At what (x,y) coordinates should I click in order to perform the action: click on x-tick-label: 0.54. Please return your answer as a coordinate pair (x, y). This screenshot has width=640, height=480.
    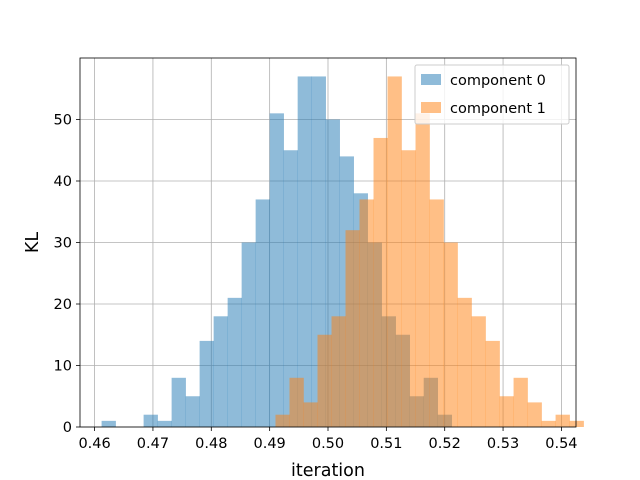
    Looking at the image, I should click on (561, 444).